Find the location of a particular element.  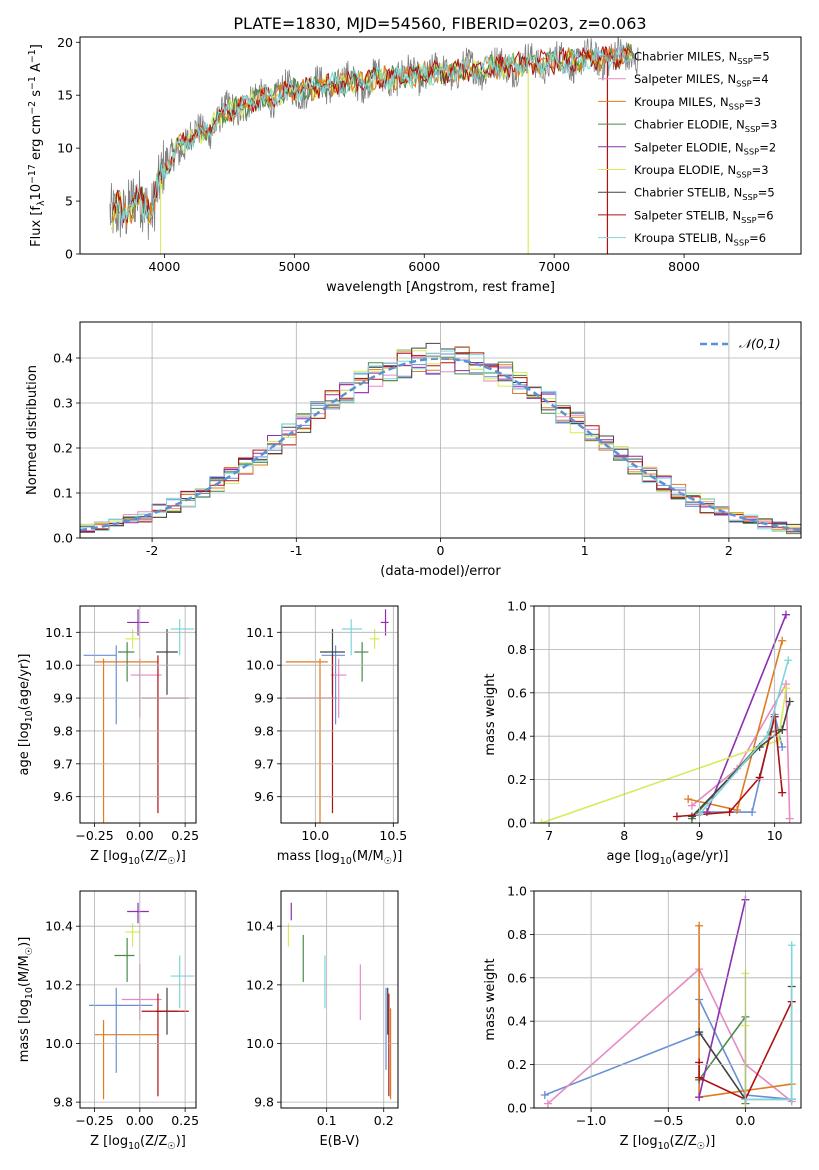

hist-xlabel: (data-model)/error is located at coordinates (440, 571).